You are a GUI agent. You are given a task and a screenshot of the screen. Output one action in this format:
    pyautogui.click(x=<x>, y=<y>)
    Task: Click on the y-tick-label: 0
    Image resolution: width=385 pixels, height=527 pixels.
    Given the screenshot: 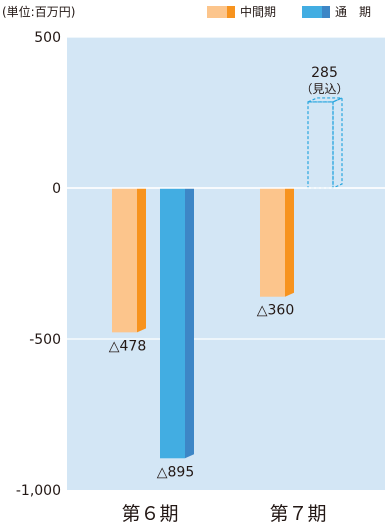 What is the action you would take?
    pyautogui.click(x=56, y=189)
    